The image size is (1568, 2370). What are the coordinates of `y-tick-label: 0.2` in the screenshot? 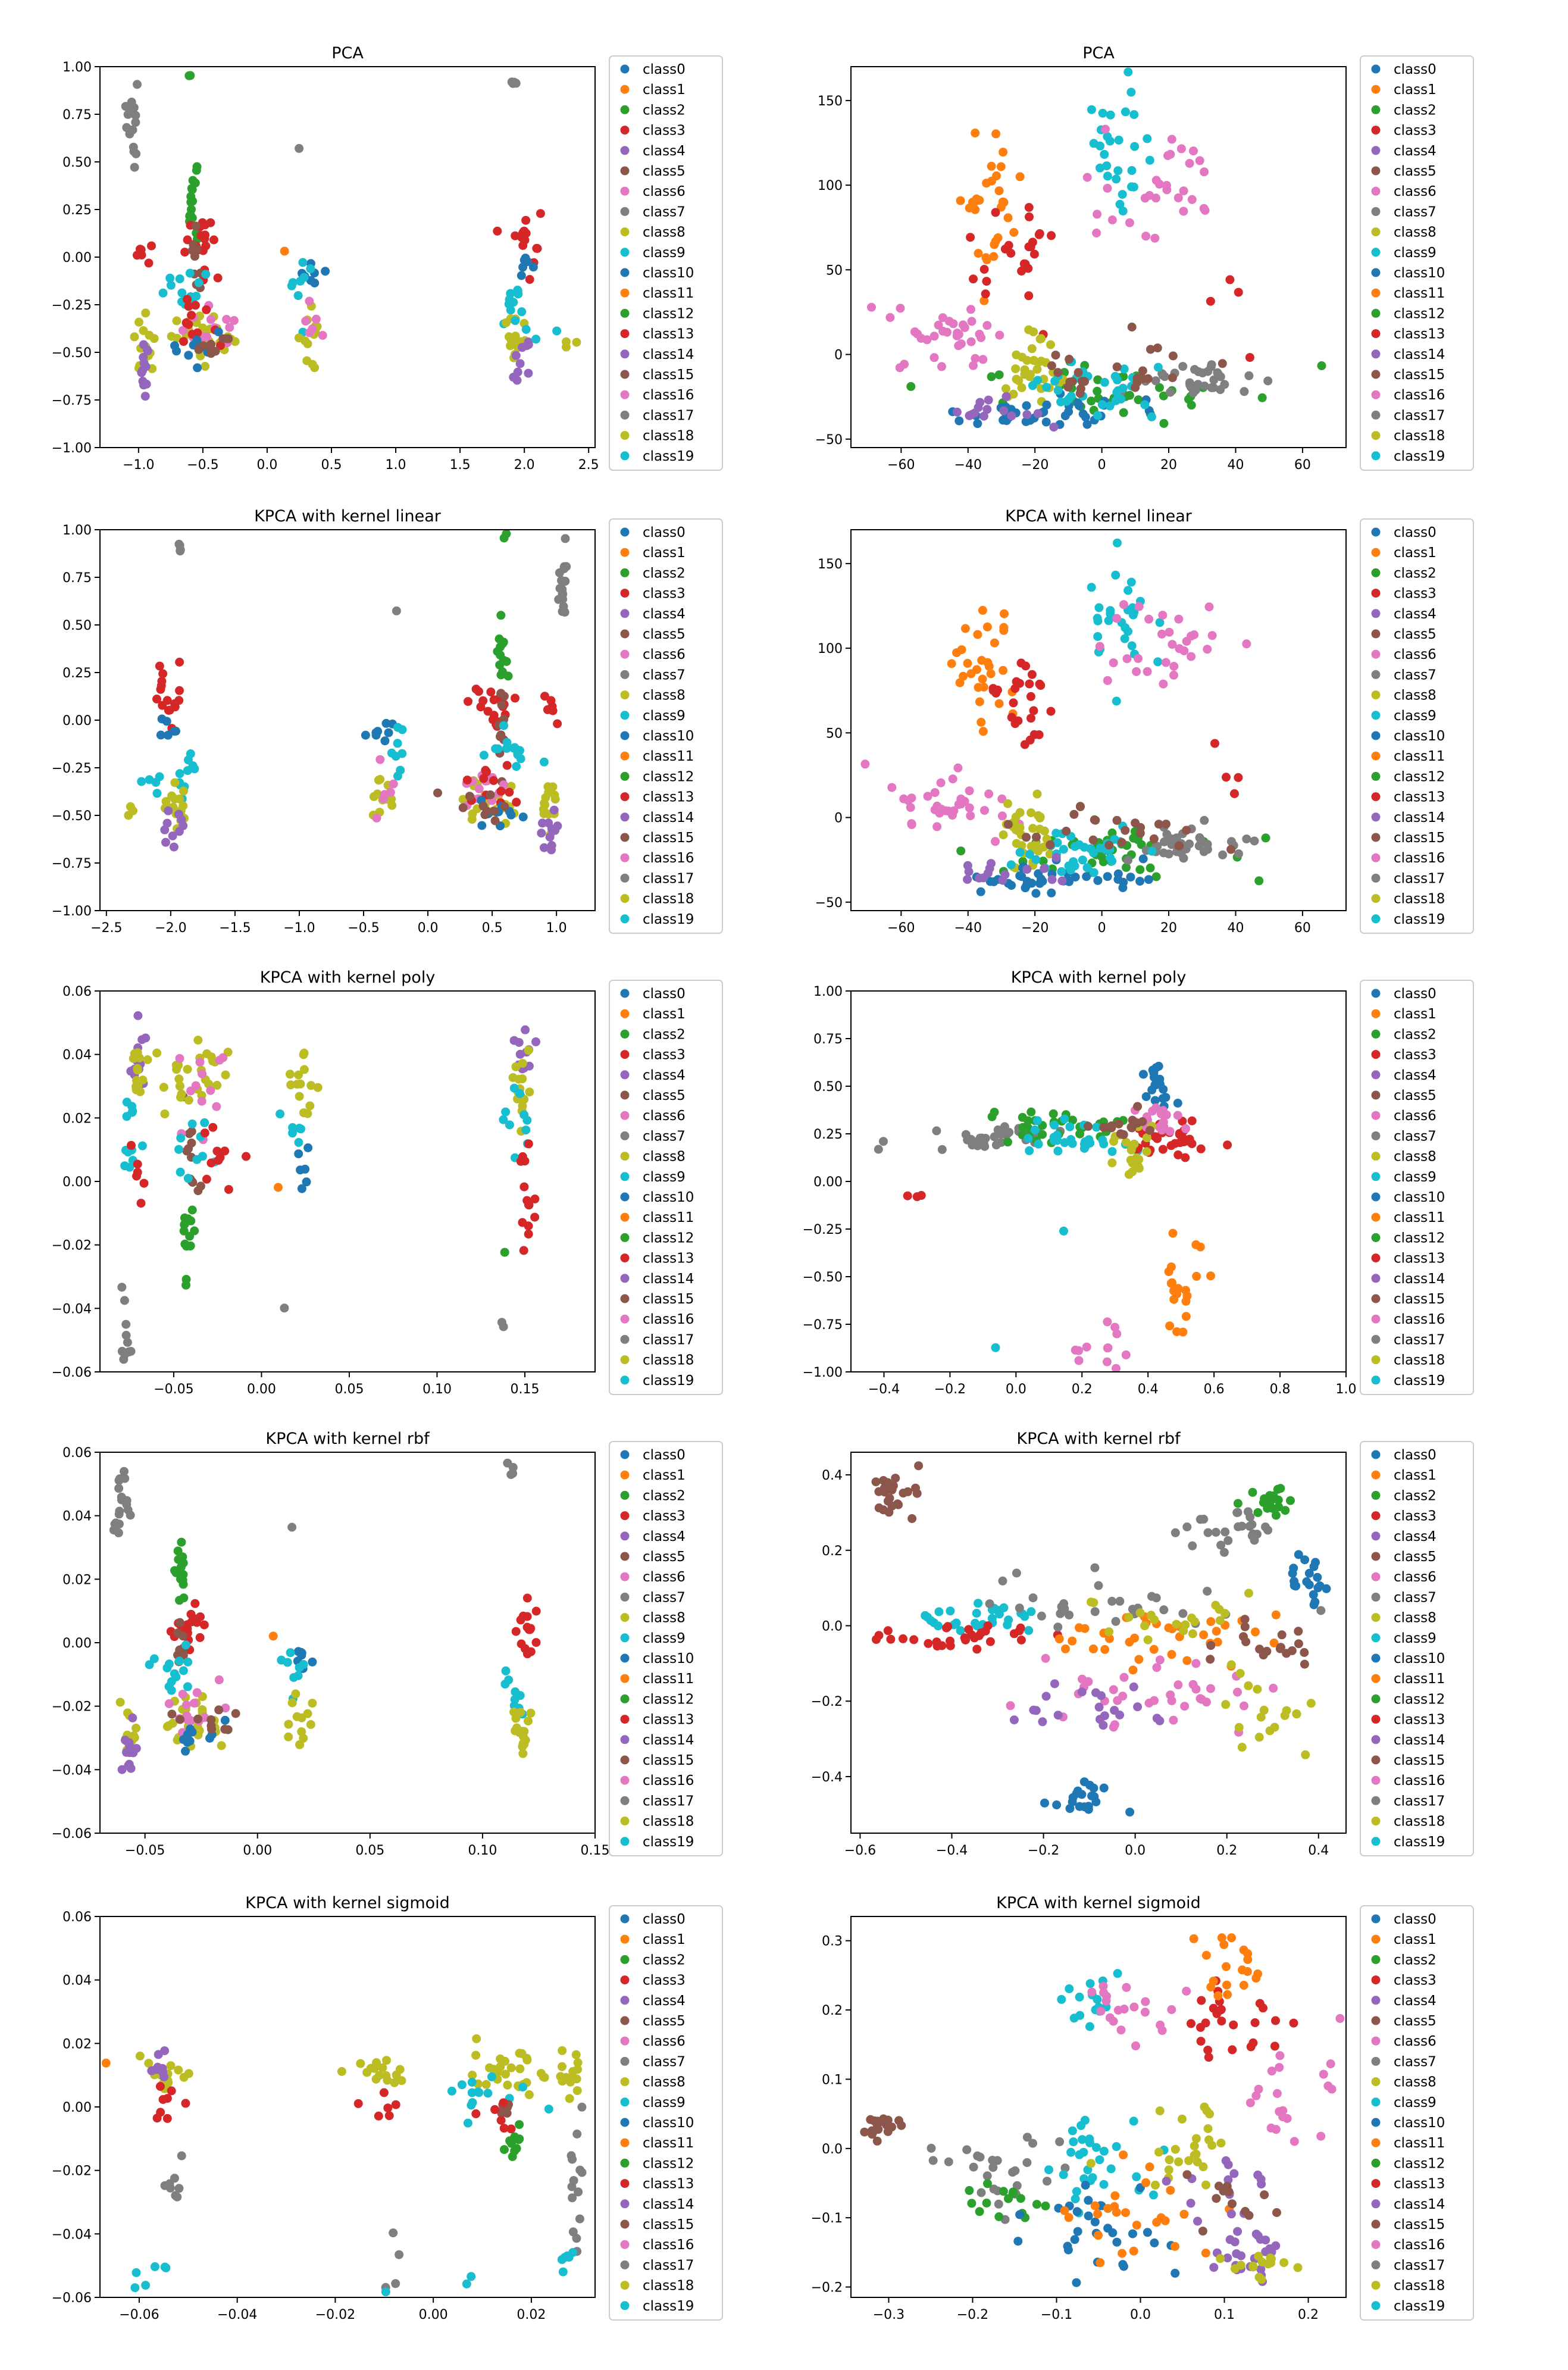 It's located at (832, 2011).